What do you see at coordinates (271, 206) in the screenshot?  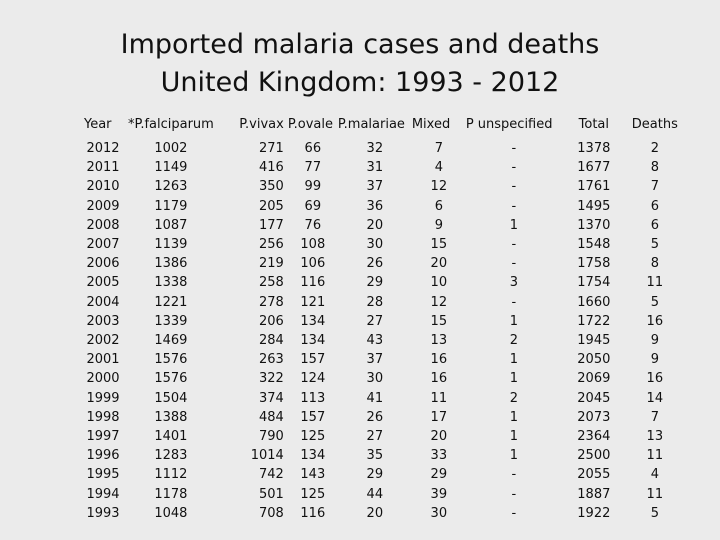 I see `cell-vivax: 205` at bounding box center [271, 206].